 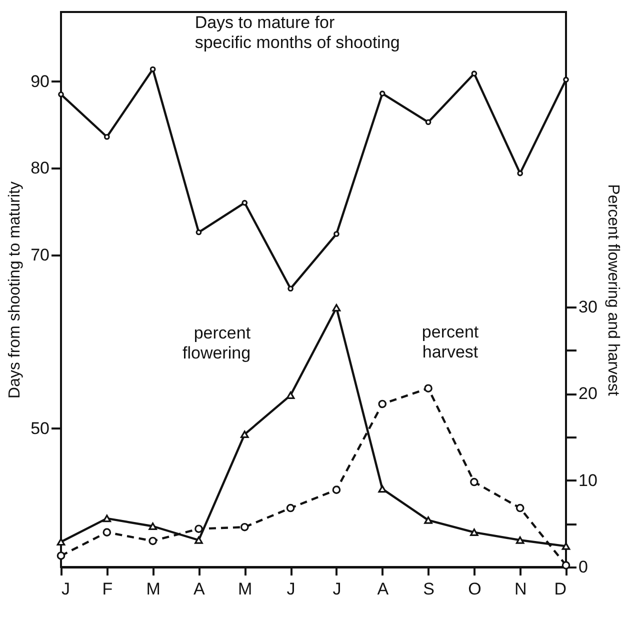 I want to click on x-tick-label: F, so click(x=107, y=589).